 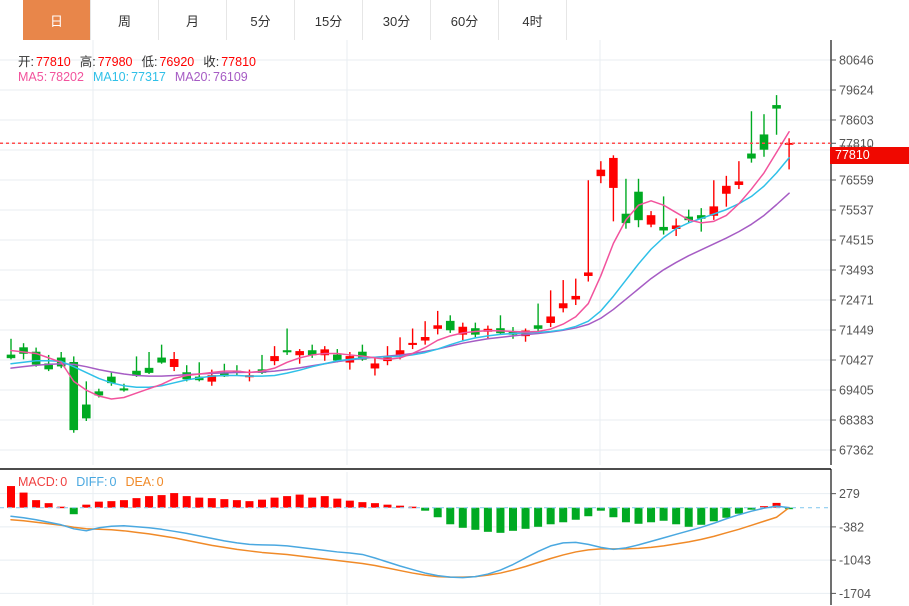 I want to click on macd-axis-label-0: 279, so click(x=849, y=494).